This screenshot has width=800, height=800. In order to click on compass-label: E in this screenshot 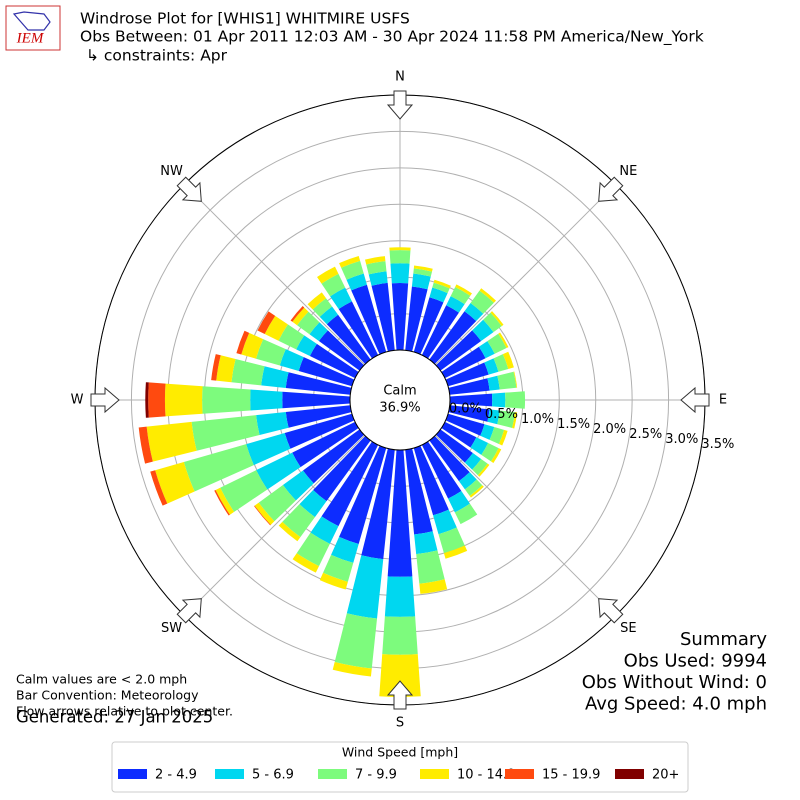, I will do `click(723, 400)`.